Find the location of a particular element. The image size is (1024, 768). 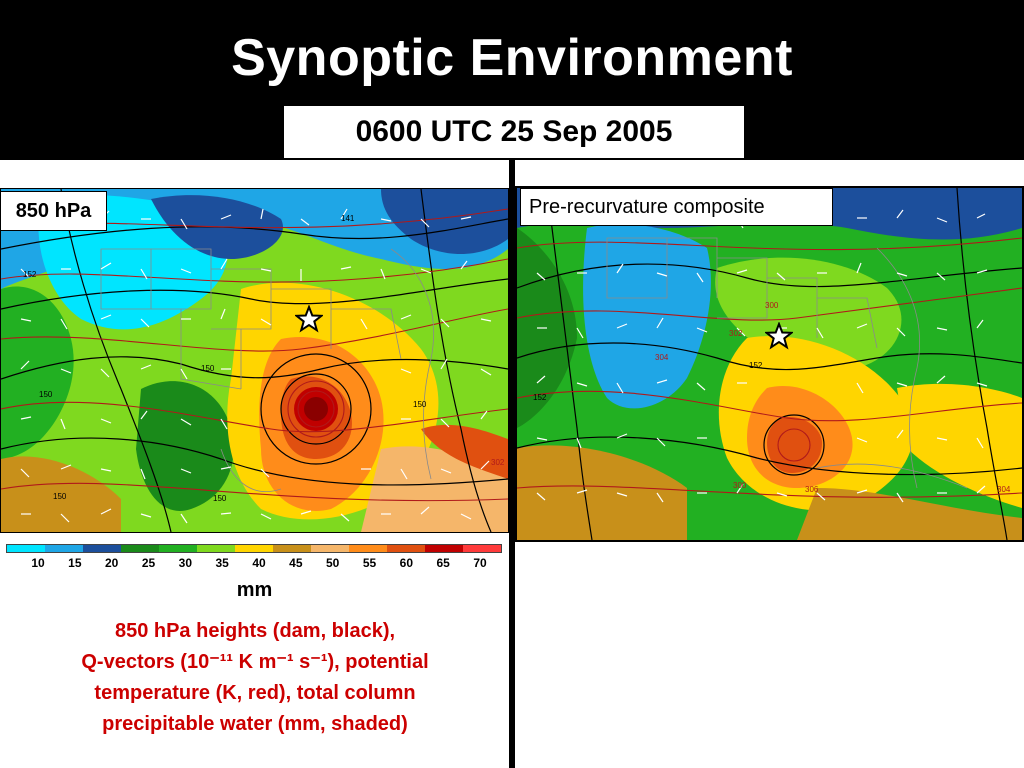

contour-label: 141 is located at coordinates (348, 218).